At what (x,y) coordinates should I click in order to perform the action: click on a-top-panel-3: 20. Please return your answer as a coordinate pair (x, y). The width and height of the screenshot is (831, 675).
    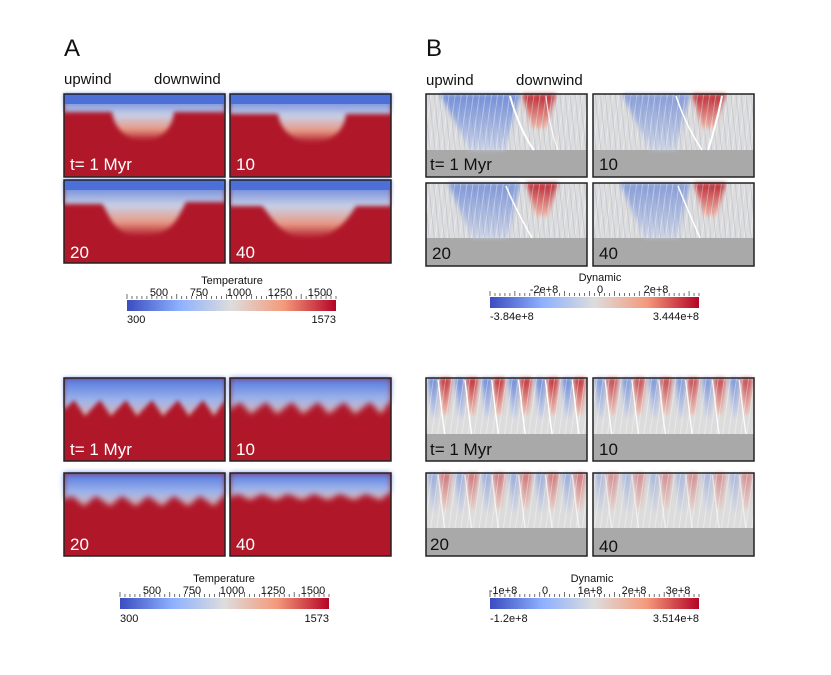
    Looking at the image, I should click on (144, 221).